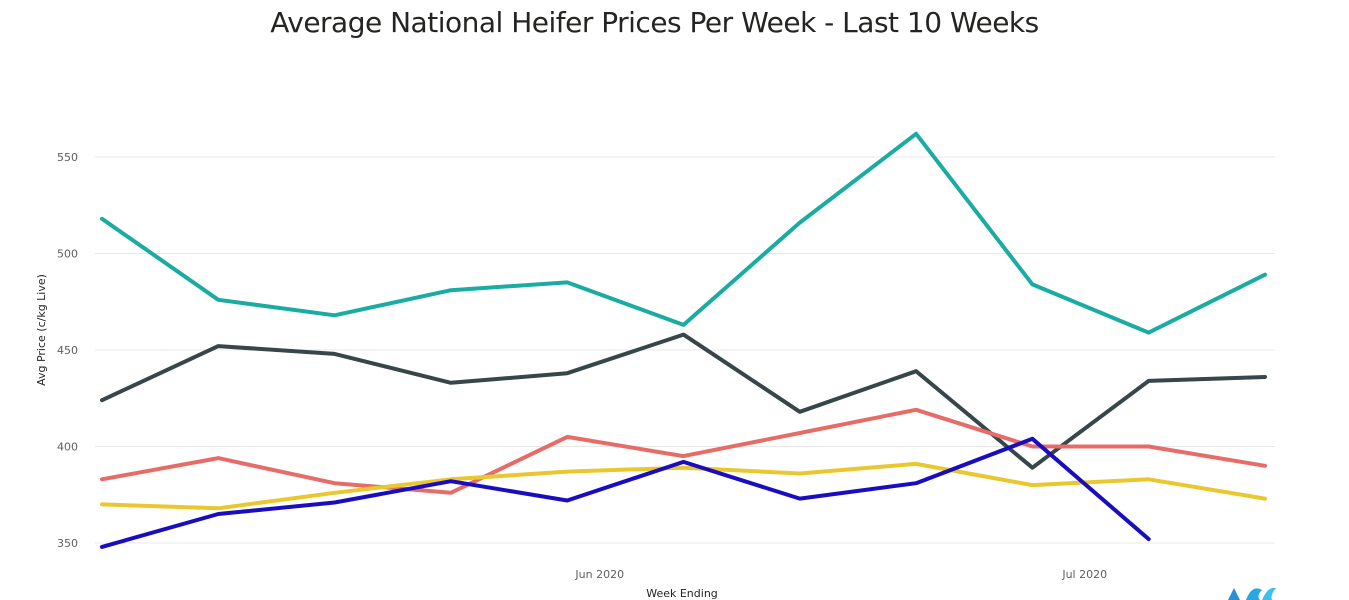 The image size is (1349, 600). Describe the element at coordinates (67, 447) in the screenshot. I see `y-tick-label: 400` at that location.